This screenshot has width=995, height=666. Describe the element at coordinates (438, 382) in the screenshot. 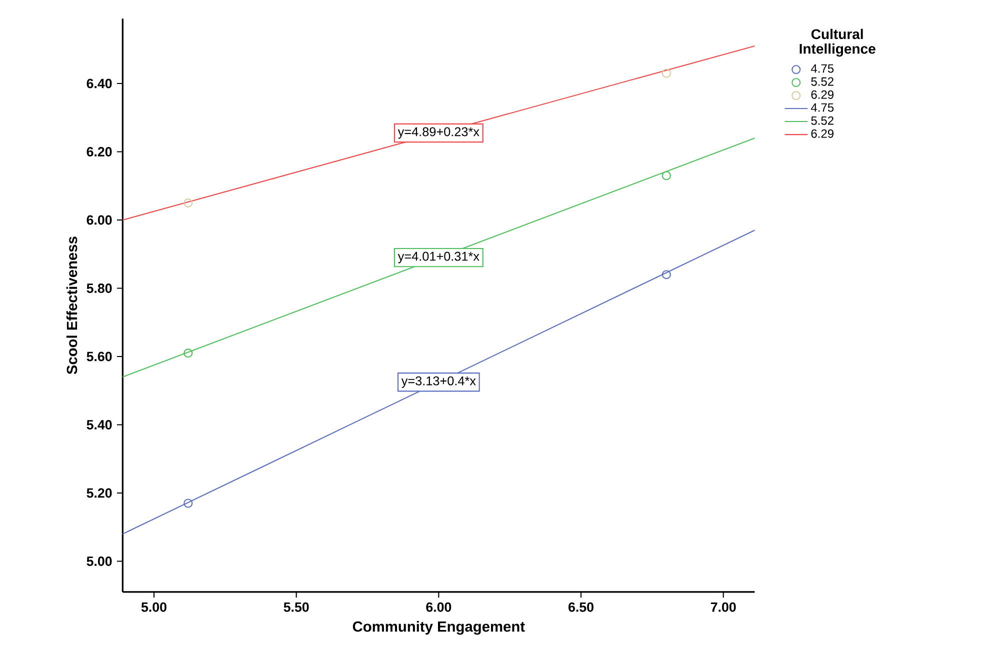

I see `annotation: y=3.13+0.4*x` at that location.